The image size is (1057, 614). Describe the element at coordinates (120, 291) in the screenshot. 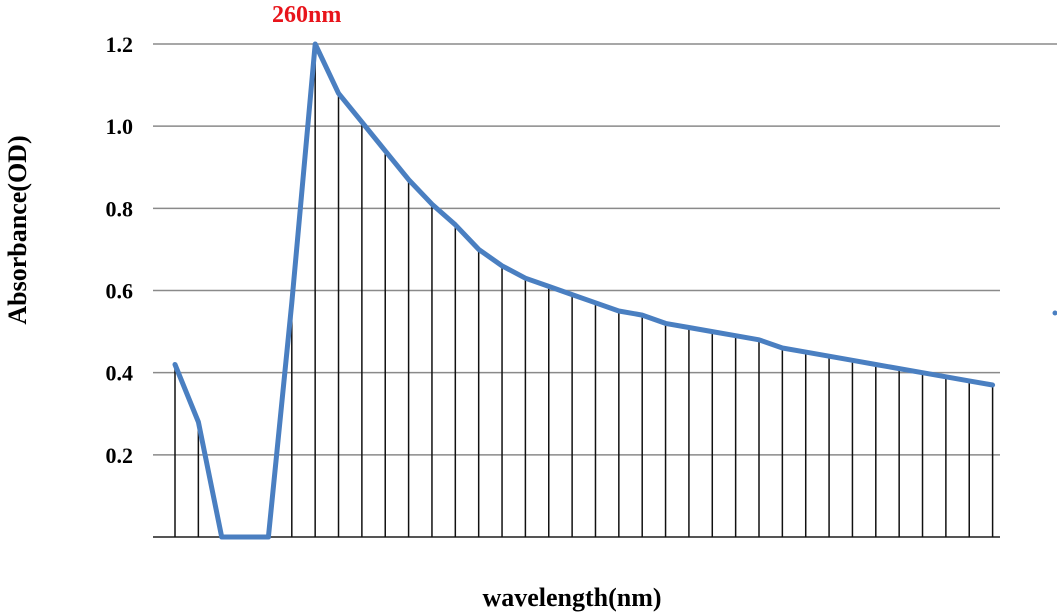

I see `y-tick-label: 0.6` at that location.